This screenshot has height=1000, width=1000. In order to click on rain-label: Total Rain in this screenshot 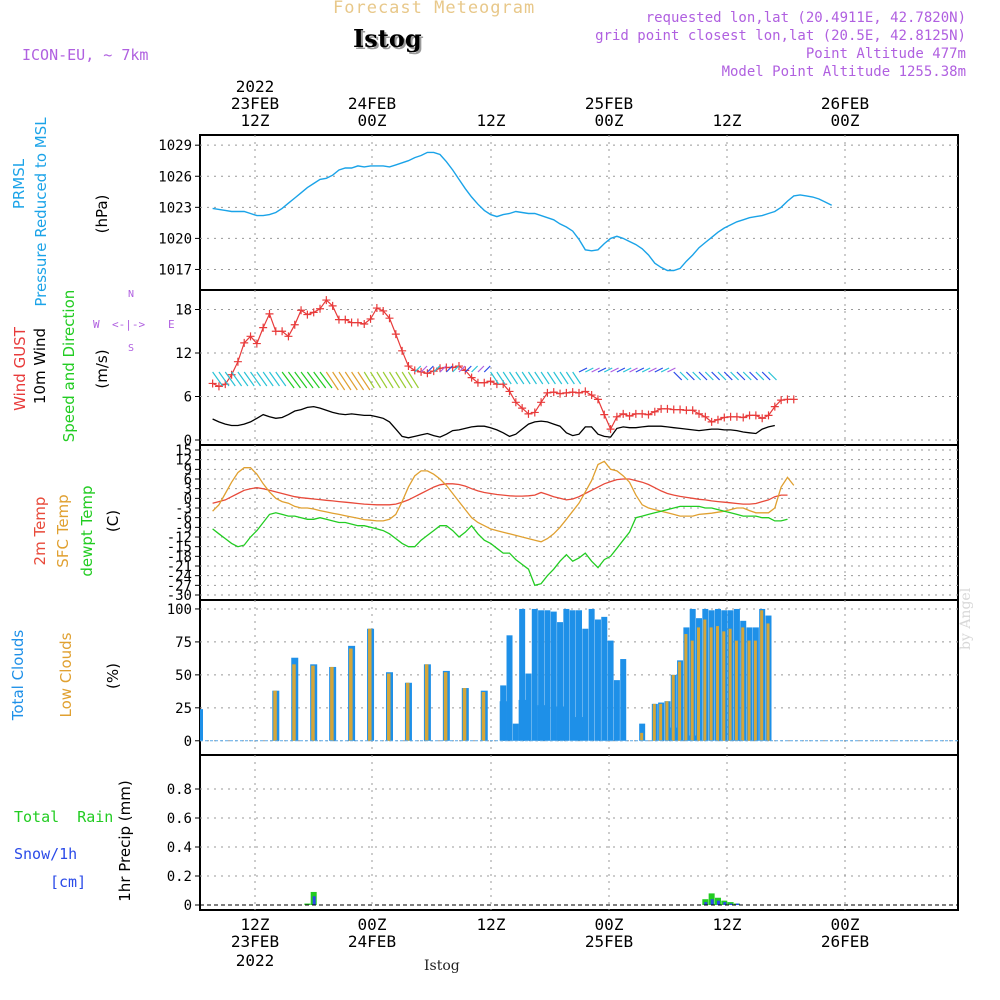, I will do `click(64, 817)`.